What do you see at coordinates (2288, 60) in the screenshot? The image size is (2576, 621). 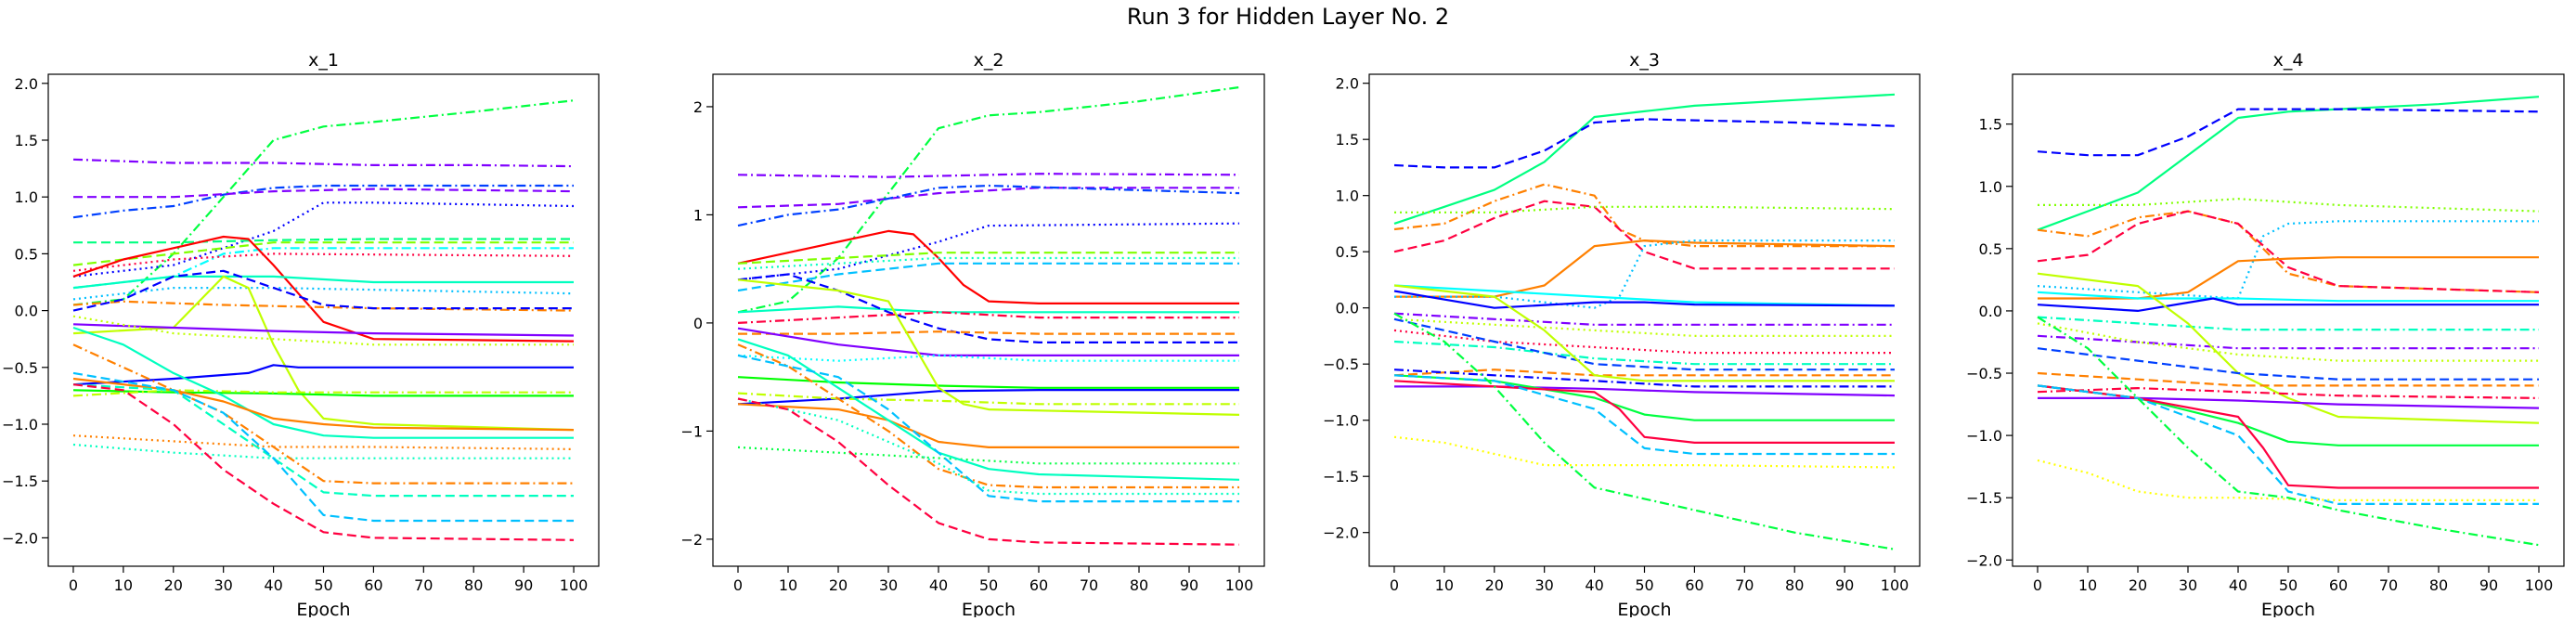 I see `chart-title: x_4` at bounding box center [2288, 60].